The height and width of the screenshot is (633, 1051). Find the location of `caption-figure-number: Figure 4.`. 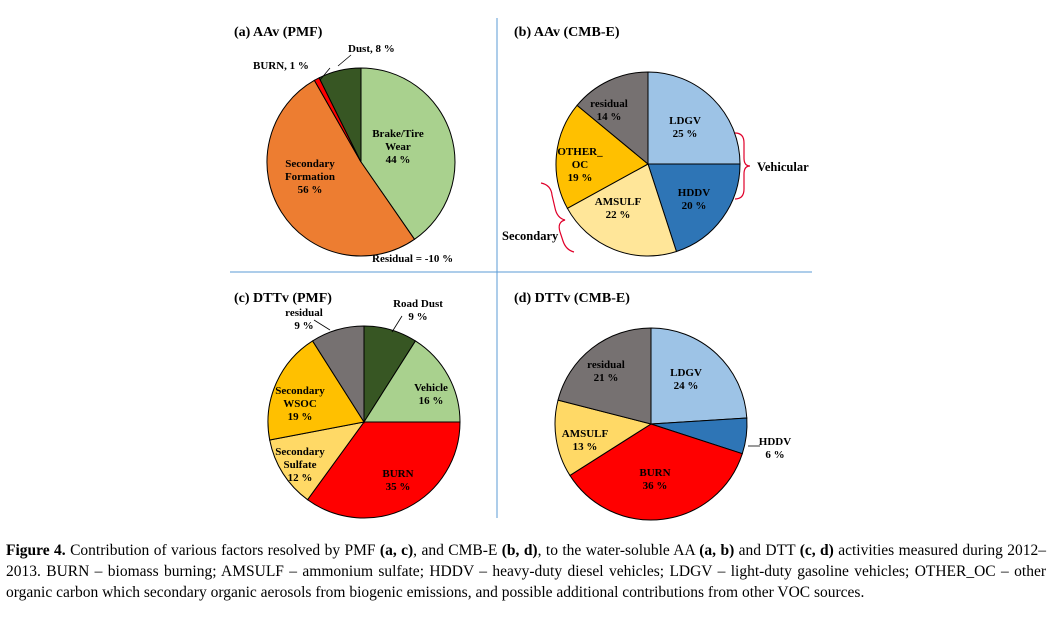

caption-figure-number: Figure 4. is located at coordinates (36, 550).